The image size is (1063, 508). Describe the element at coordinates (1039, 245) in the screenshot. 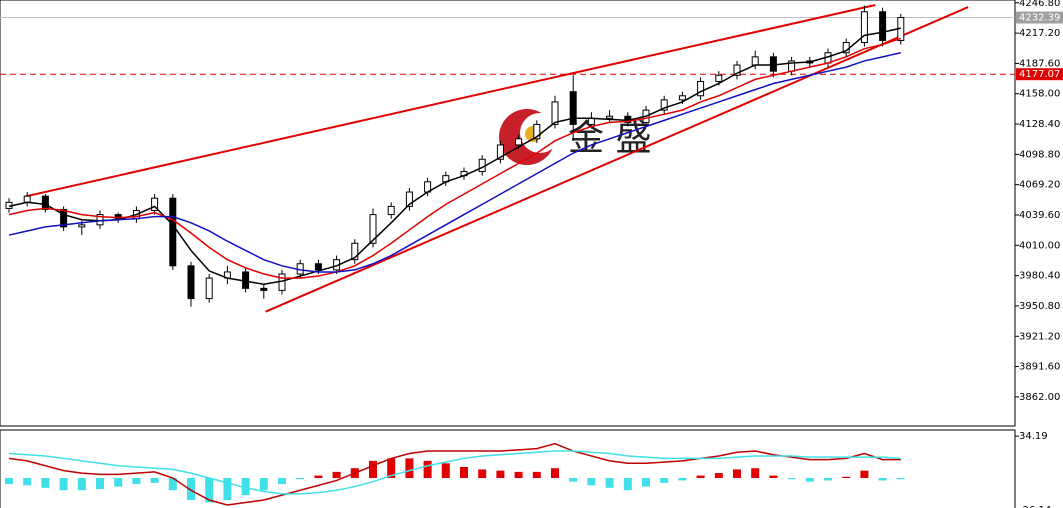

I see `y-tick-label: 4010.00` at that location.